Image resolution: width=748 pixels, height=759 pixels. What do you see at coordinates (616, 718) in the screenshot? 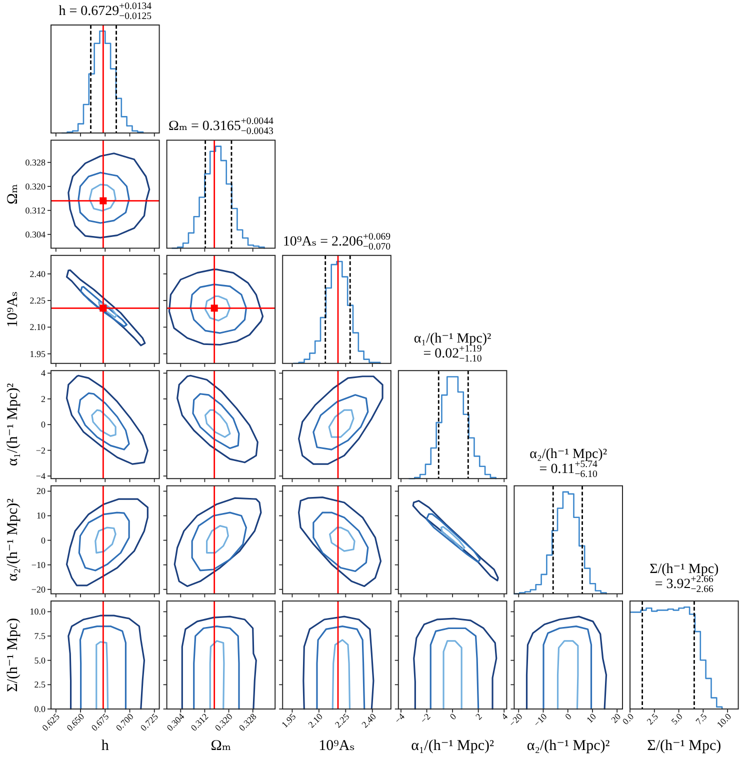
I see `x-tick-label: 20` at bounding box center [616, 718].